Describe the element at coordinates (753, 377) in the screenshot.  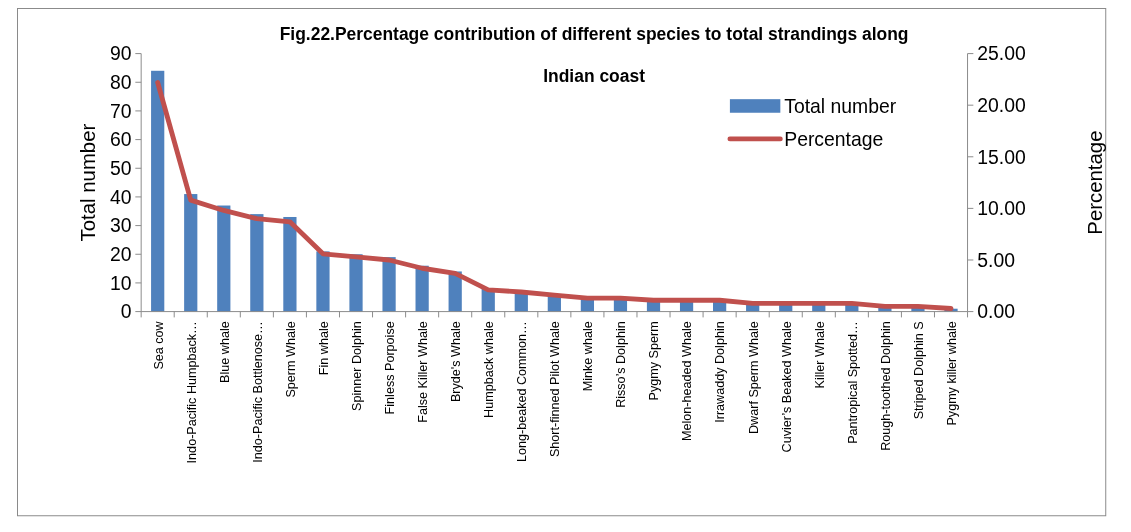
I see `x-tick-label: Dwarf Sperm Whale` at that location.